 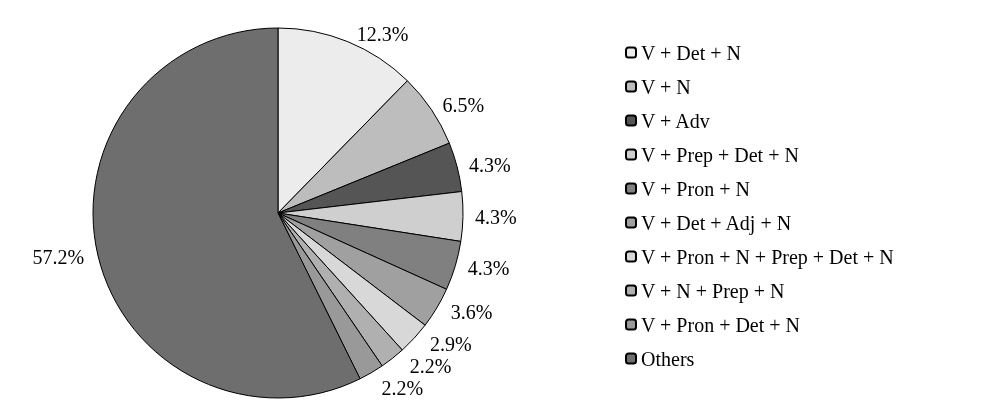 I want to click on data-label: 3.6%, so click(x=471, y=311).